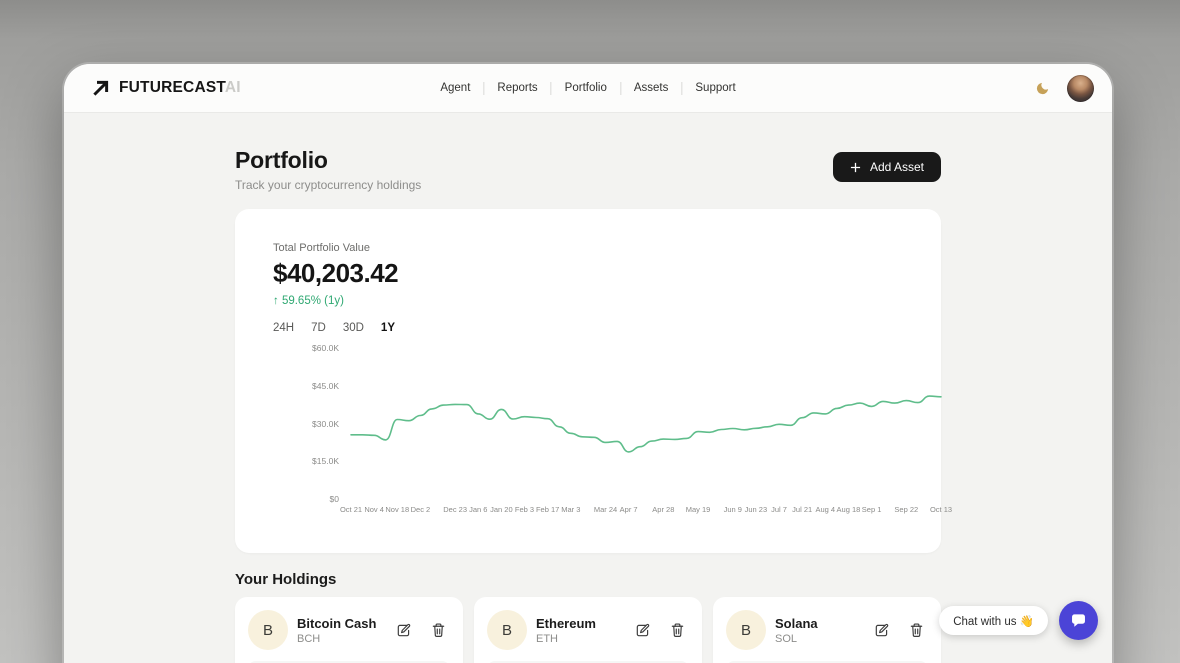 The height and width of the screenshot is (663, 1180). I want to click on brand-logo: FUTURECASTAI, so click(165, 88).